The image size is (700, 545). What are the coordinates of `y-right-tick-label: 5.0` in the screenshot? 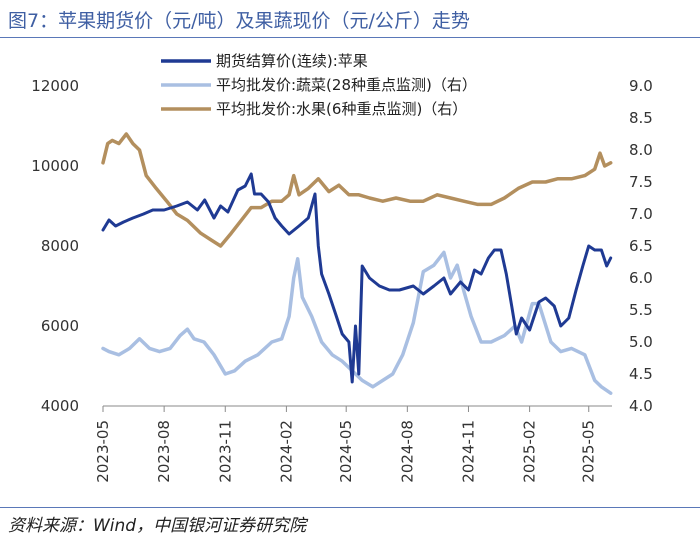 It's located at (641, 342).